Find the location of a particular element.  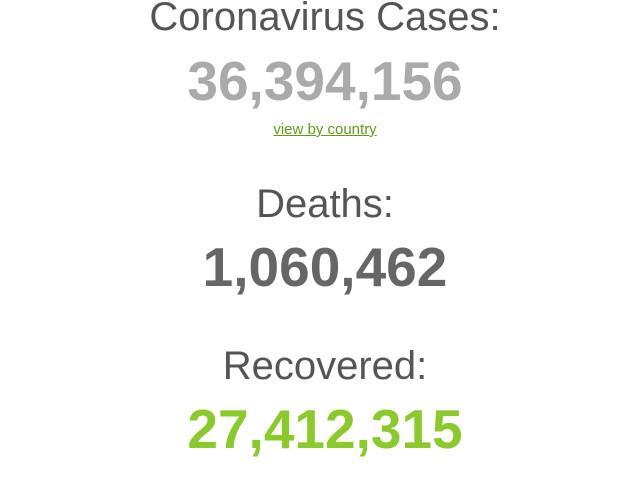

recovered-heading: Recovered: is located at coordinates (325, 366).